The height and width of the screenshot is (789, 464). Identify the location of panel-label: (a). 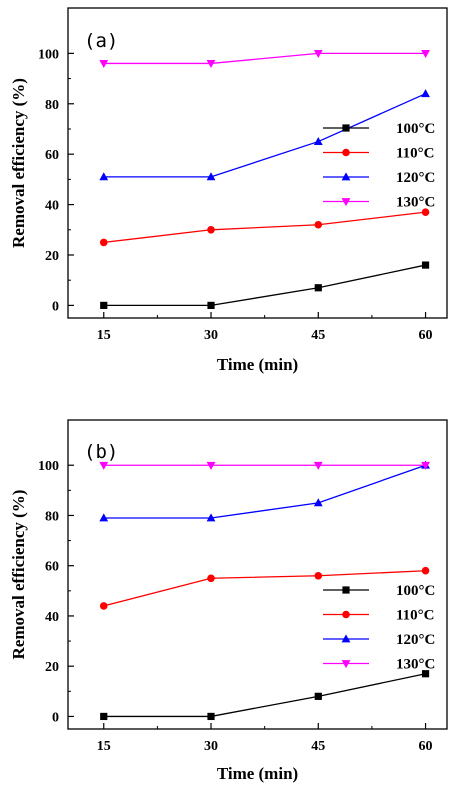
(101, 41).